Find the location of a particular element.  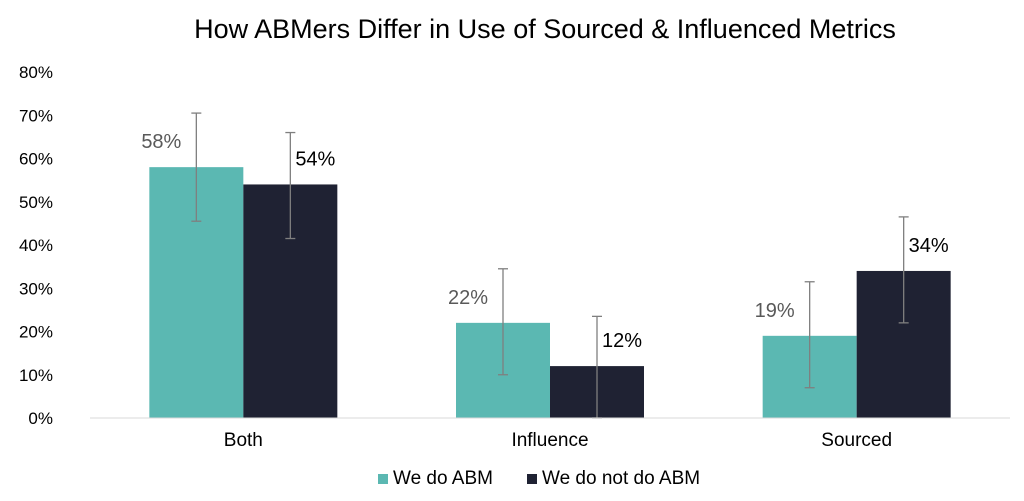

x-axis: Both Influence Sourced is located at coordinates (558, 440).